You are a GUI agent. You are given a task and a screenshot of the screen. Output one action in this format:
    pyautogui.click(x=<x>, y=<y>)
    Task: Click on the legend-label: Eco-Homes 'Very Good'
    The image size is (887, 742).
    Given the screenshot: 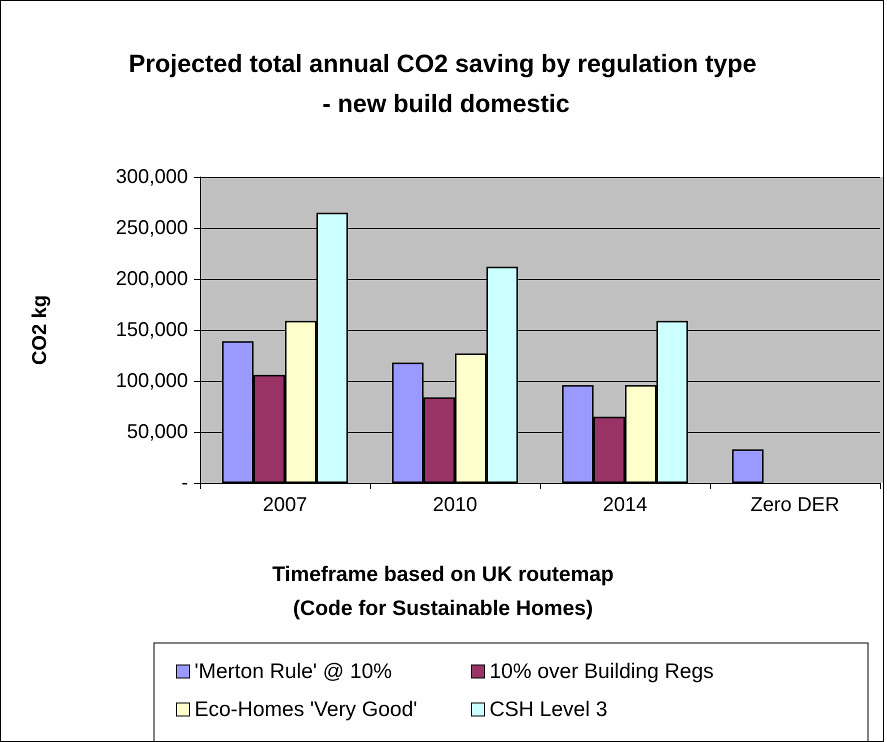 What is the action you would take?
    pyautogui.click(x=306, y=709)
    